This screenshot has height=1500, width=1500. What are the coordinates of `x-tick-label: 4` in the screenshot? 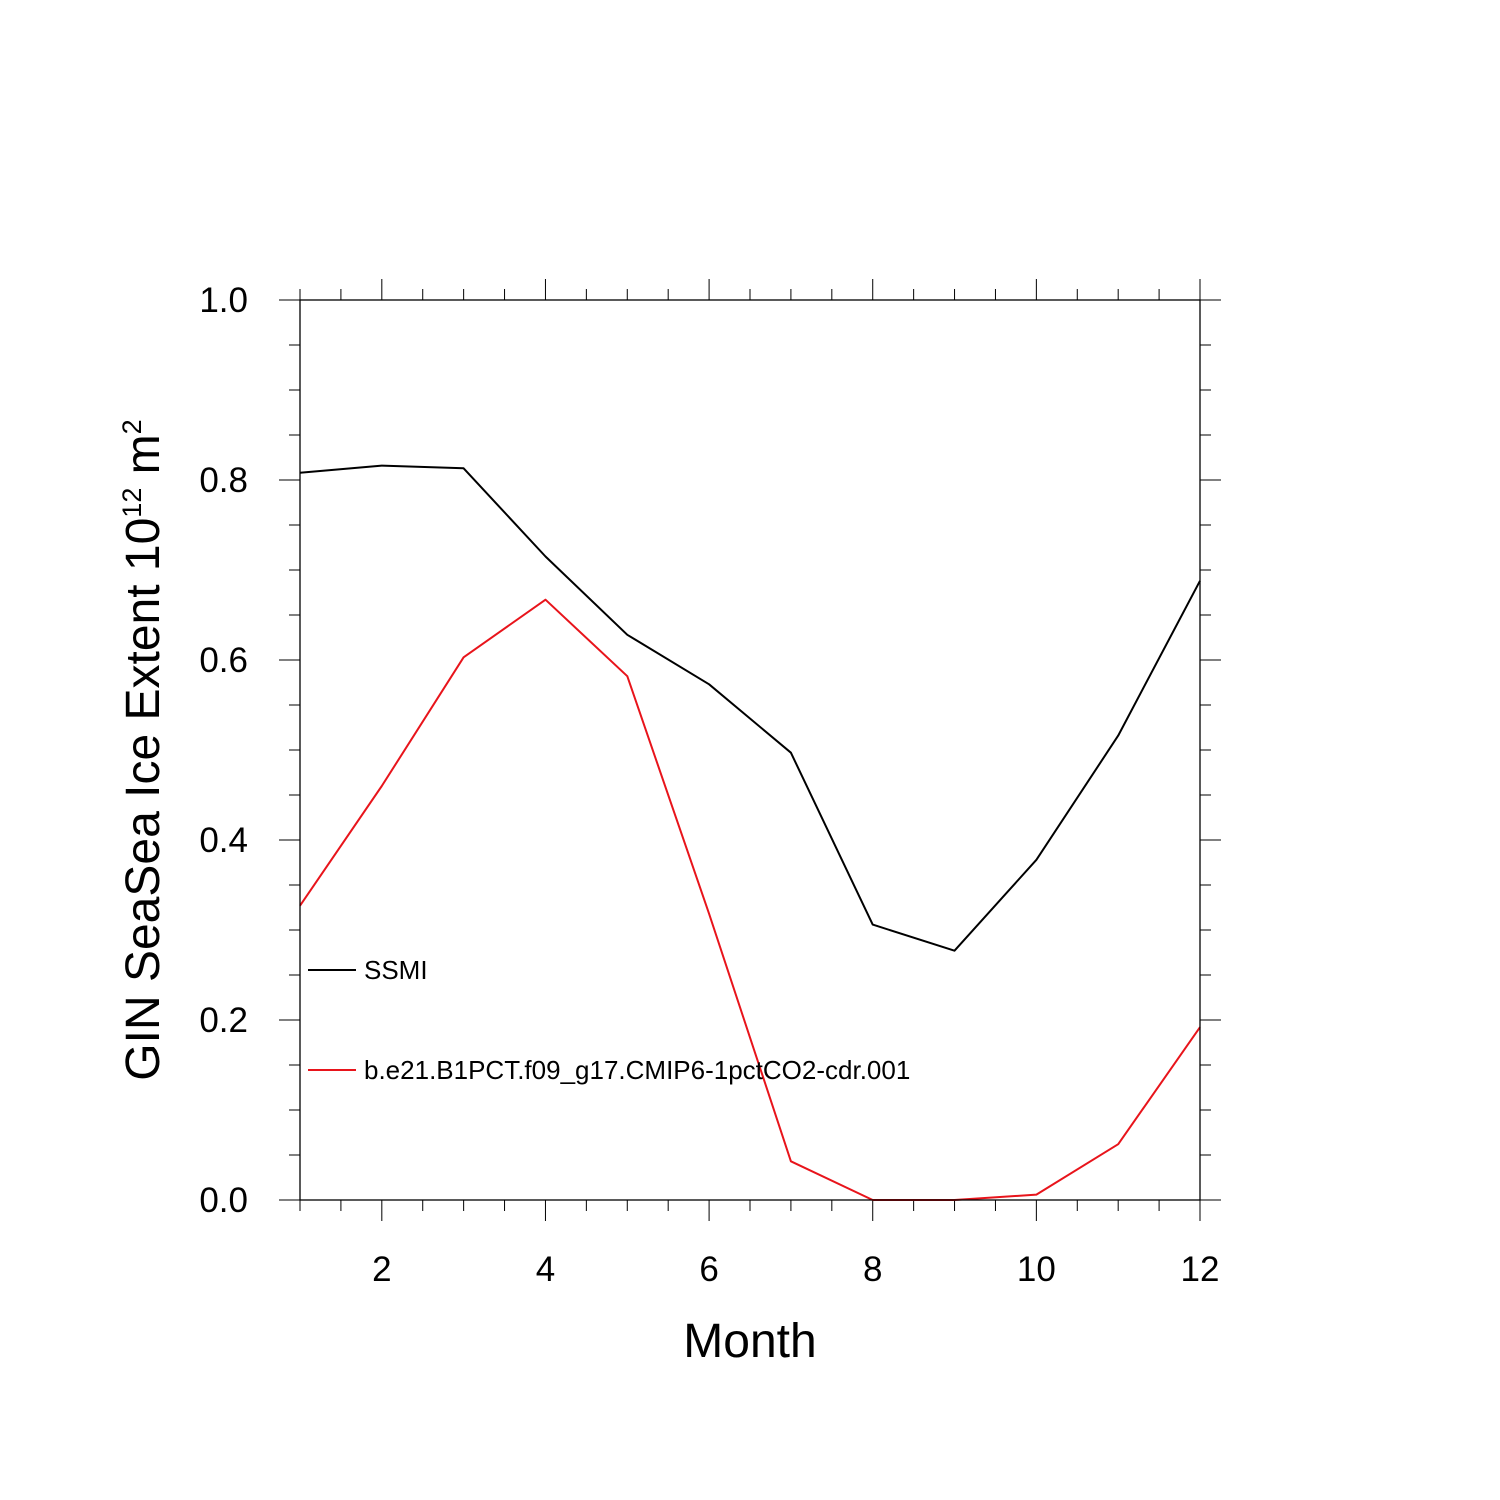 It's located at (545, 1269).